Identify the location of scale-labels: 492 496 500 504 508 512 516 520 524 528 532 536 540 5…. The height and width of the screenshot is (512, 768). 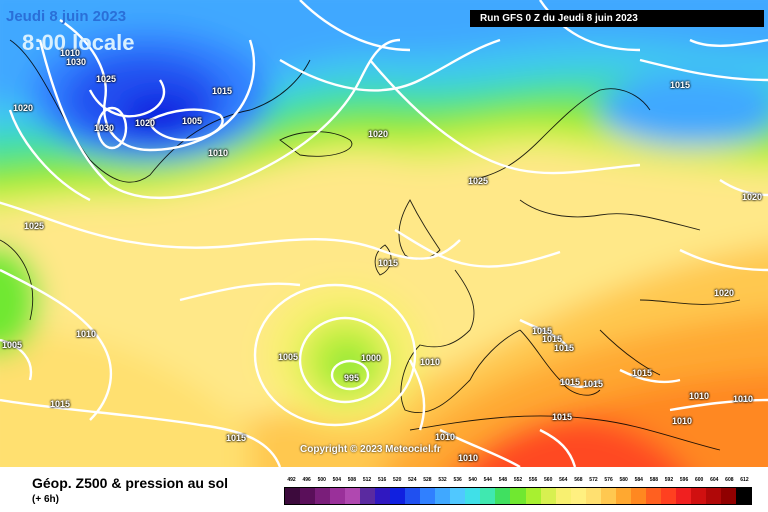
(518, 482).